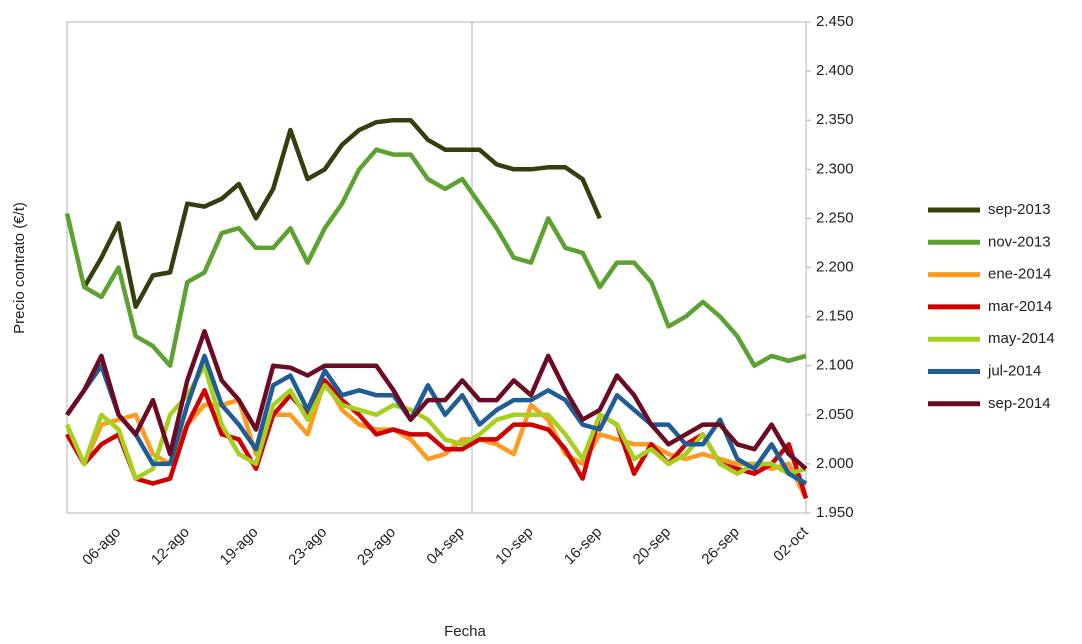 The height and width of the screenshot is (644, 1082). I want to click on y-tick-label: 2.100, so click(835, 365).